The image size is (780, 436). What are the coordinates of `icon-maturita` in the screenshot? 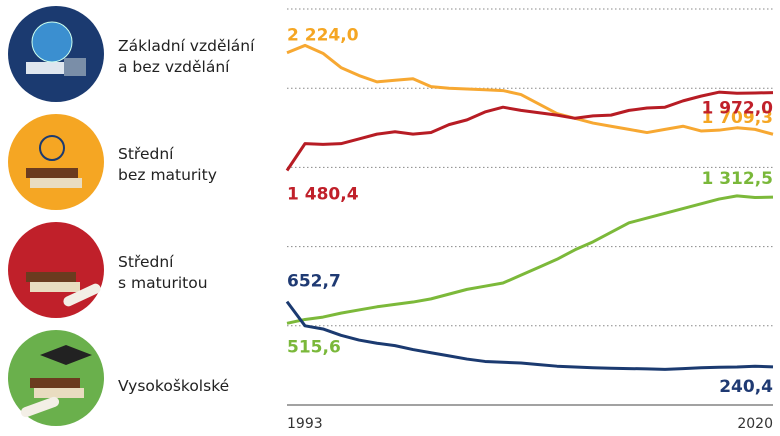 It's located at (56, 270).